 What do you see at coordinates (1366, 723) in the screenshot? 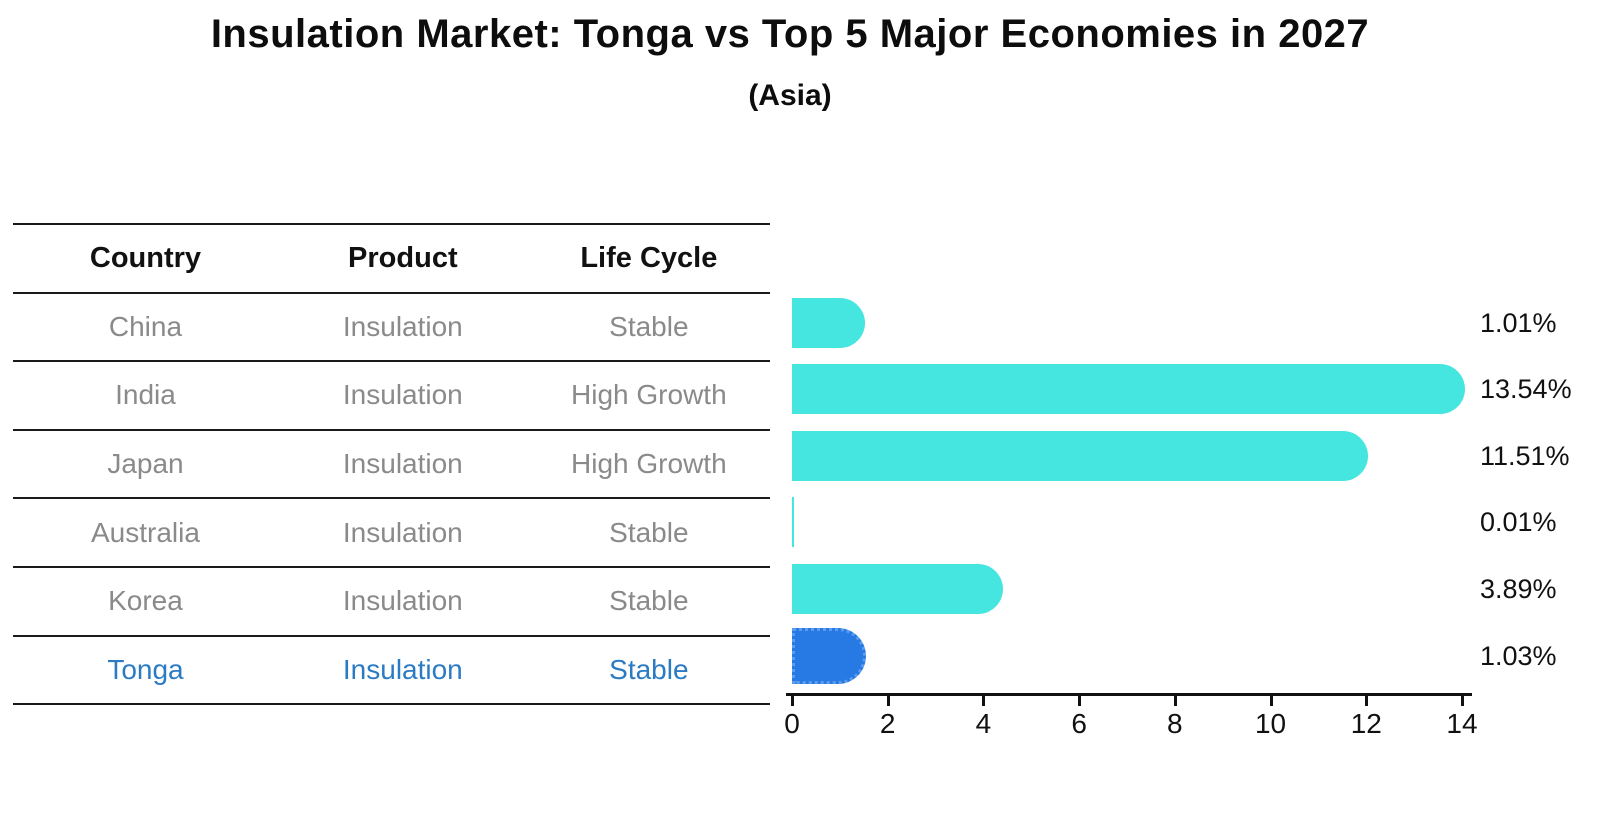
I see `x-tick-label: 12` at bounding box center [1366, 723].